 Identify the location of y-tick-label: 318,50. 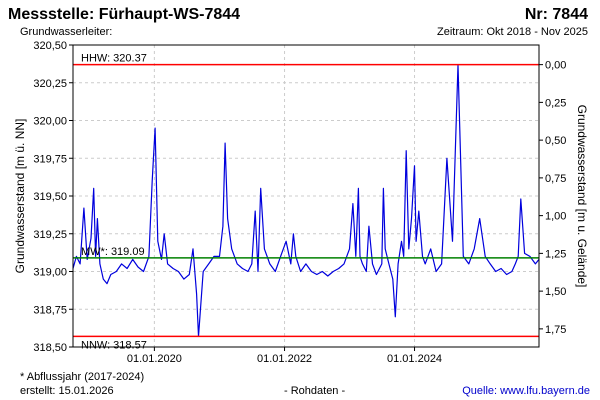
(50, 348).